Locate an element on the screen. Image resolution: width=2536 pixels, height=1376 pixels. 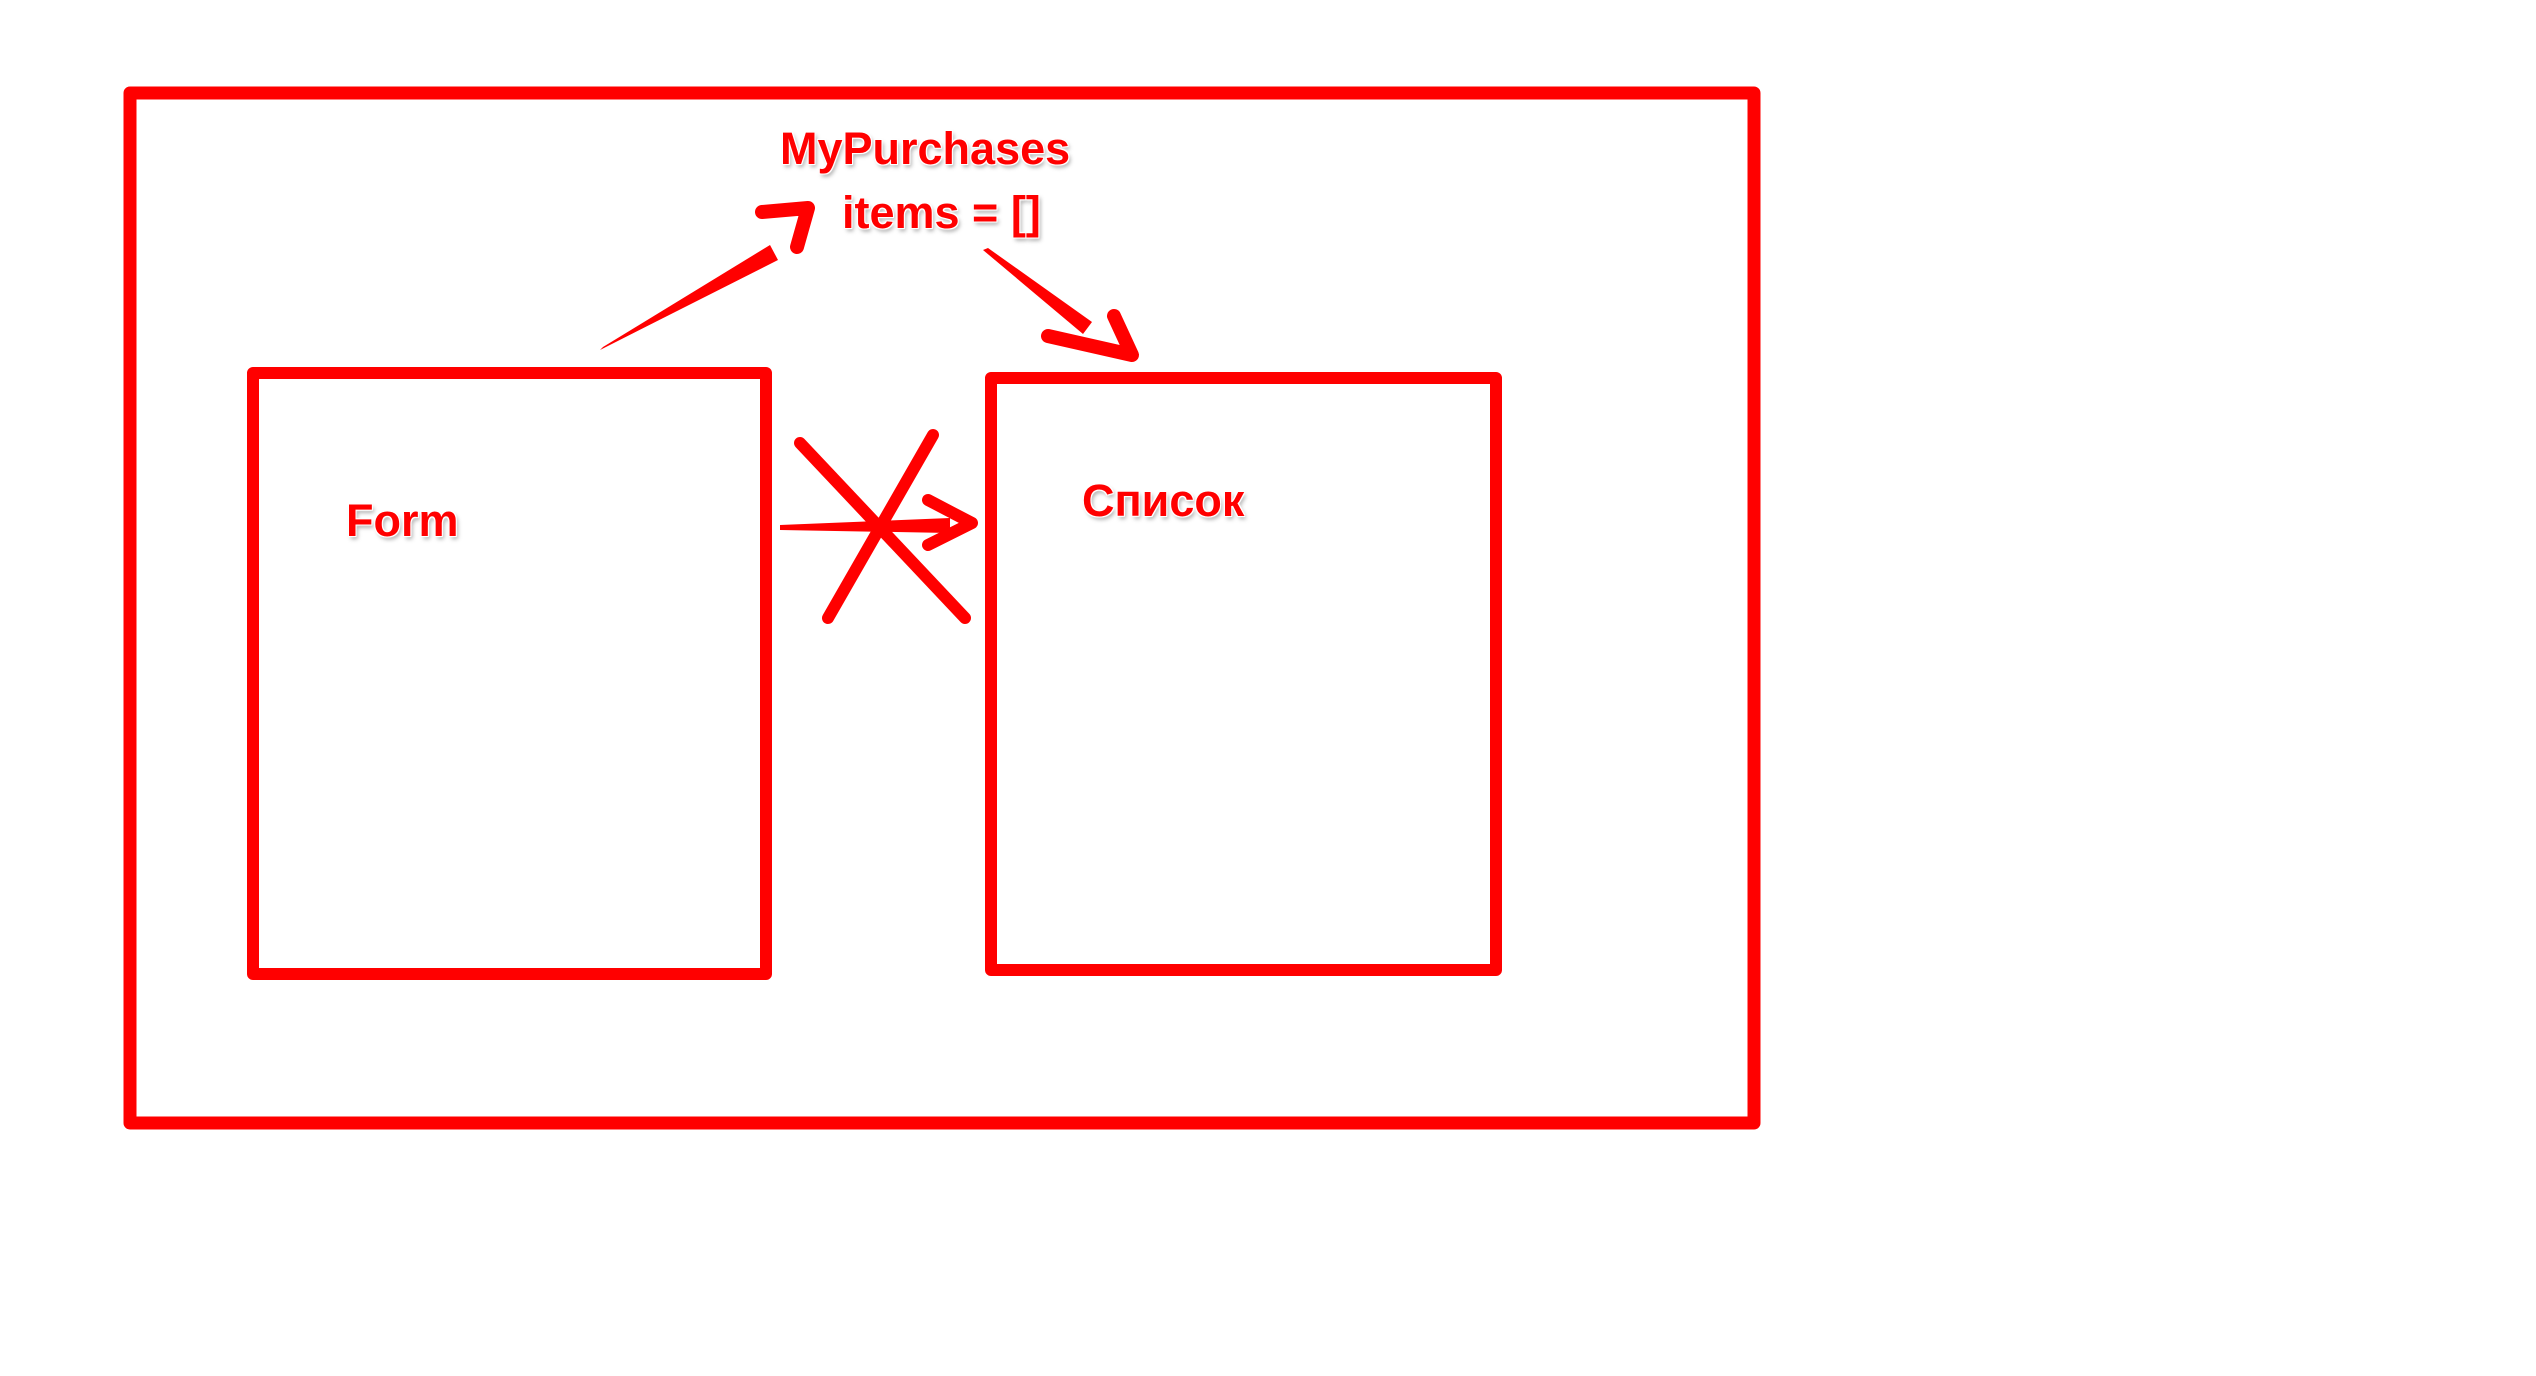
list-component-box is located at coordinates (1243, 674).